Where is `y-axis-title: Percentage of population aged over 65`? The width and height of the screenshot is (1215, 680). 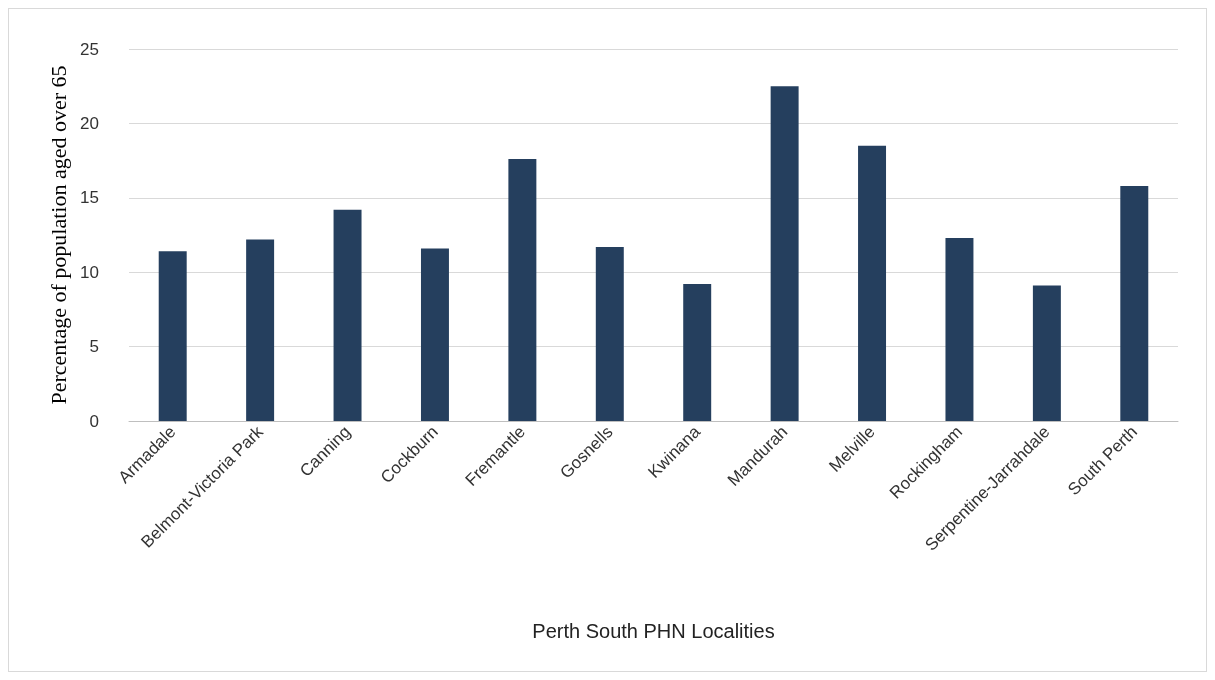
y-axis-title: Percentage of population aged over 65 is located at coordinates (58, 235).